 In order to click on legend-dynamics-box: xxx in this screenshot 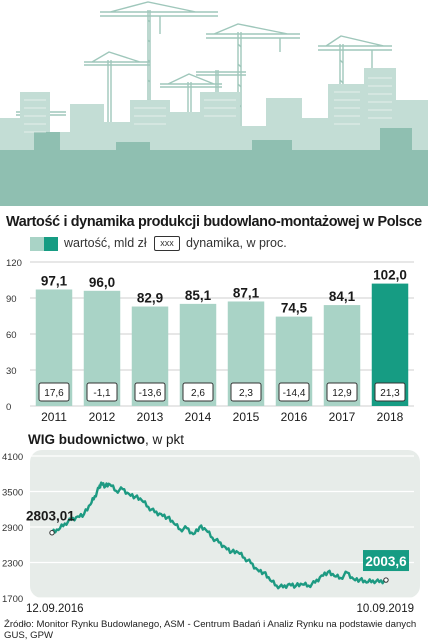, I will do `click(167, 243)`.